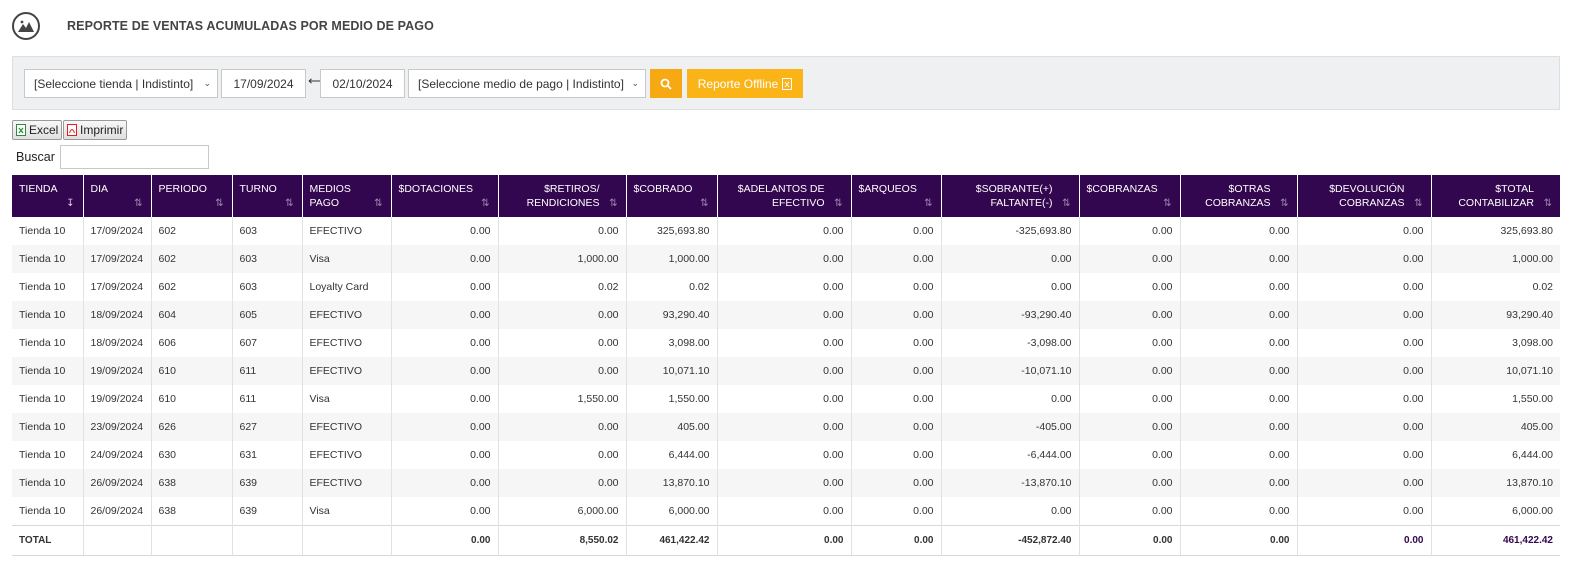 The width and height of the screenshot is (1588, 575). What do you see at coordinates (121, 83) in the screenshot?
I see `store-select: [Seleccione tienda | Indistinto] ⌄` at bounding box center [121, 83].